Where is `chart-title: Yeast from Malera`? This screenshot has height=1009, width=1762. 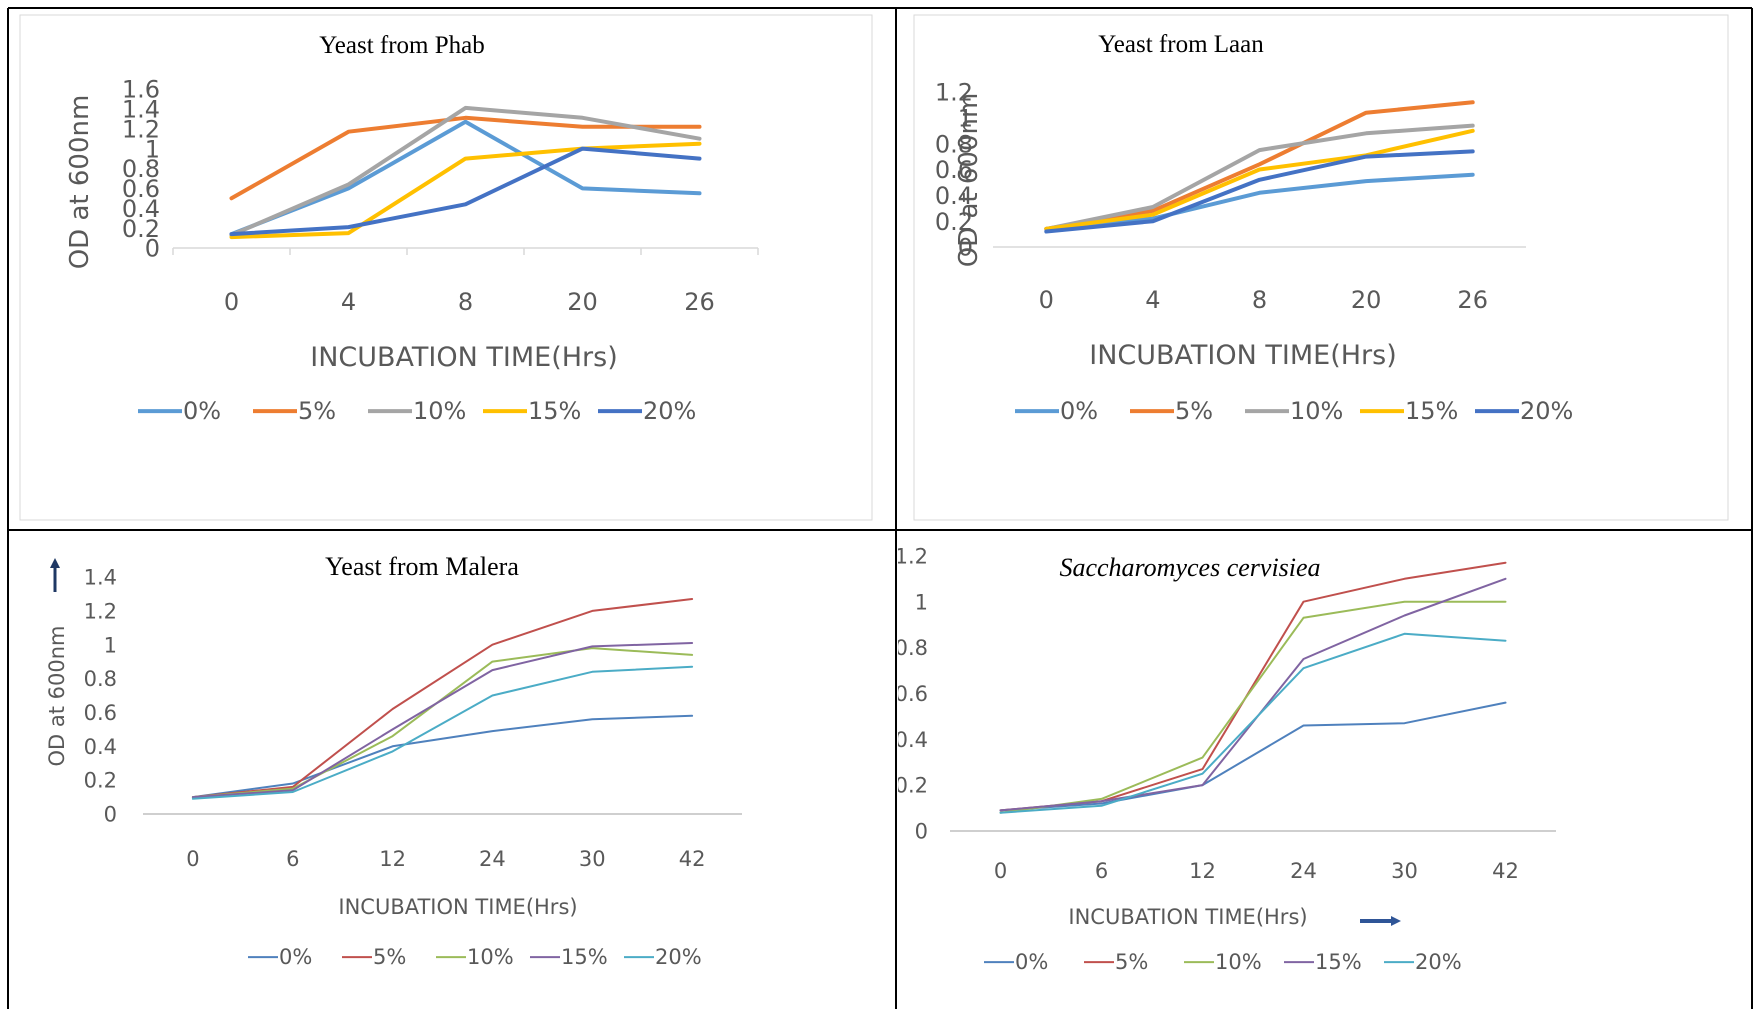 chart-title: Yeast from Malera is located at coordinates (422, 566).